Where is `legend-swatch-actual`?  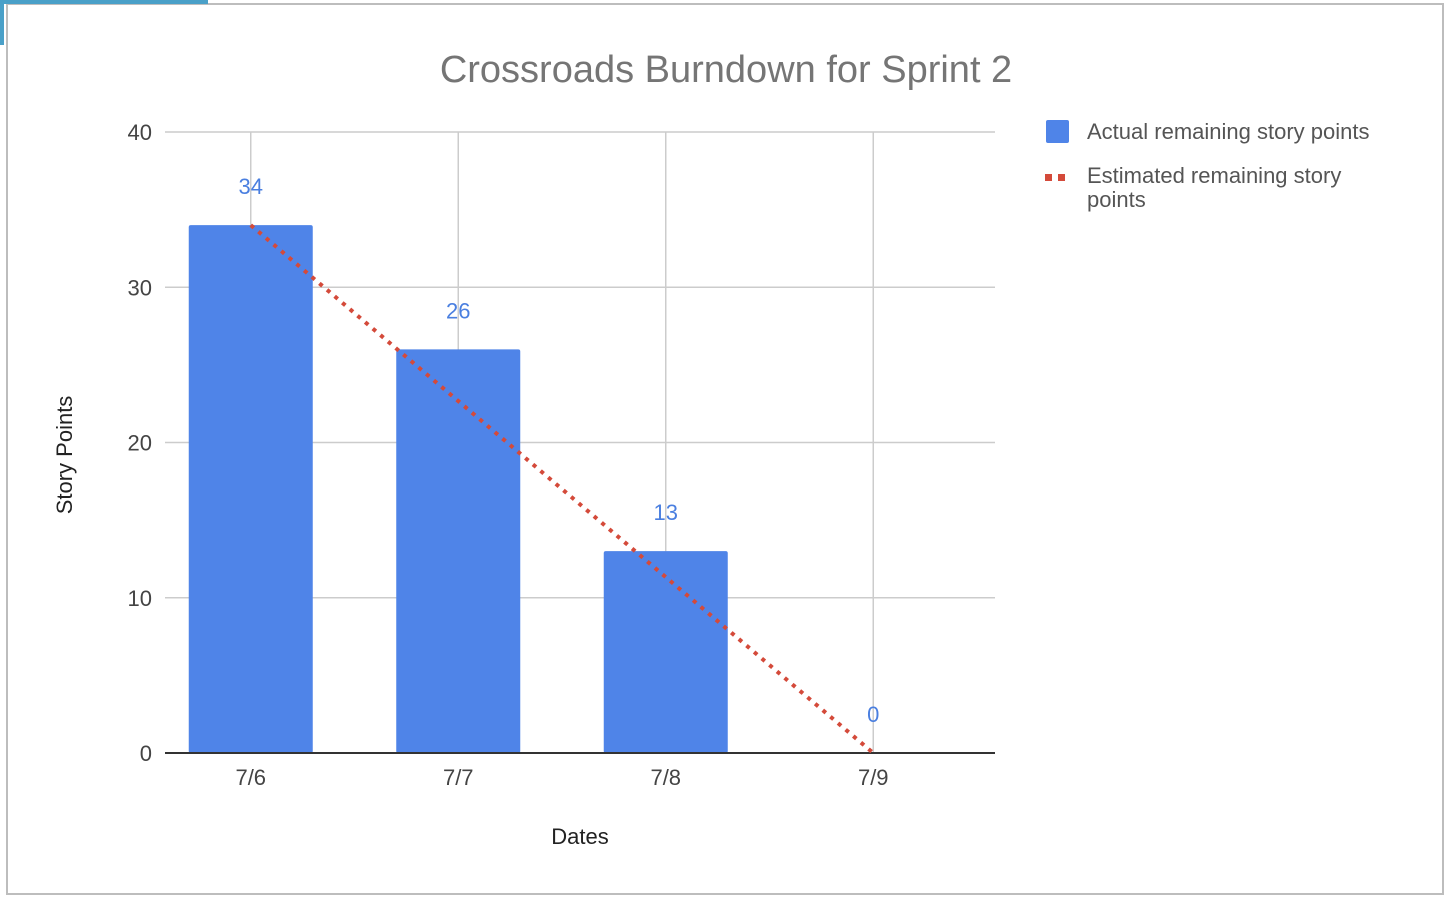 legend-swatch-actual is located at coordinates (1057, 131).